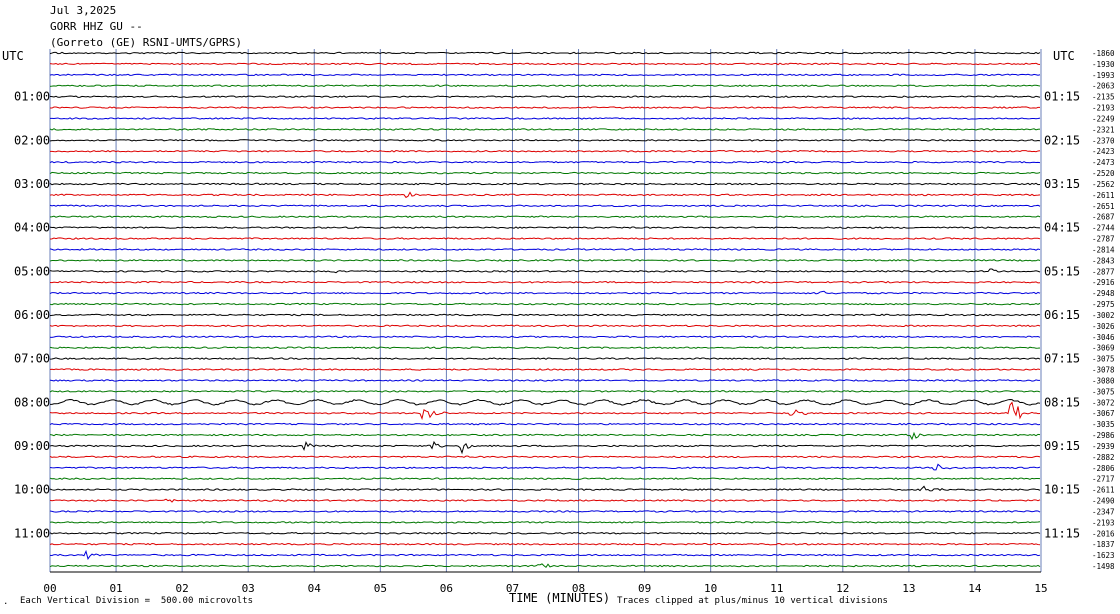  I want to click on trace-offset-label: -1860, so click(1103, 53).